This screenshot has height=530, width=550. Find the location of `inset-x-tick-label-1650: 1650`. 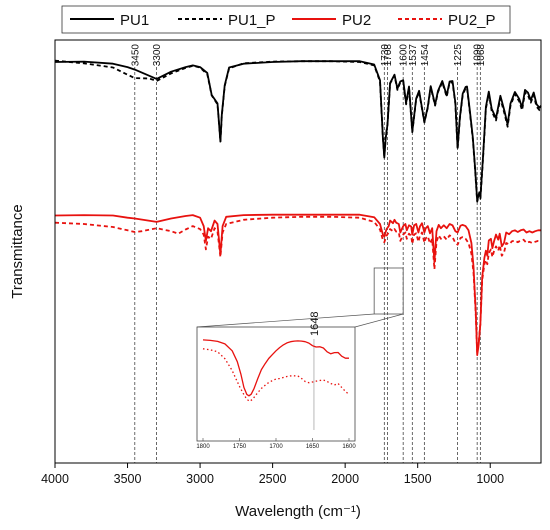

inset-x-tick-label-1650: 1650 is located at coordinates (313, 447).